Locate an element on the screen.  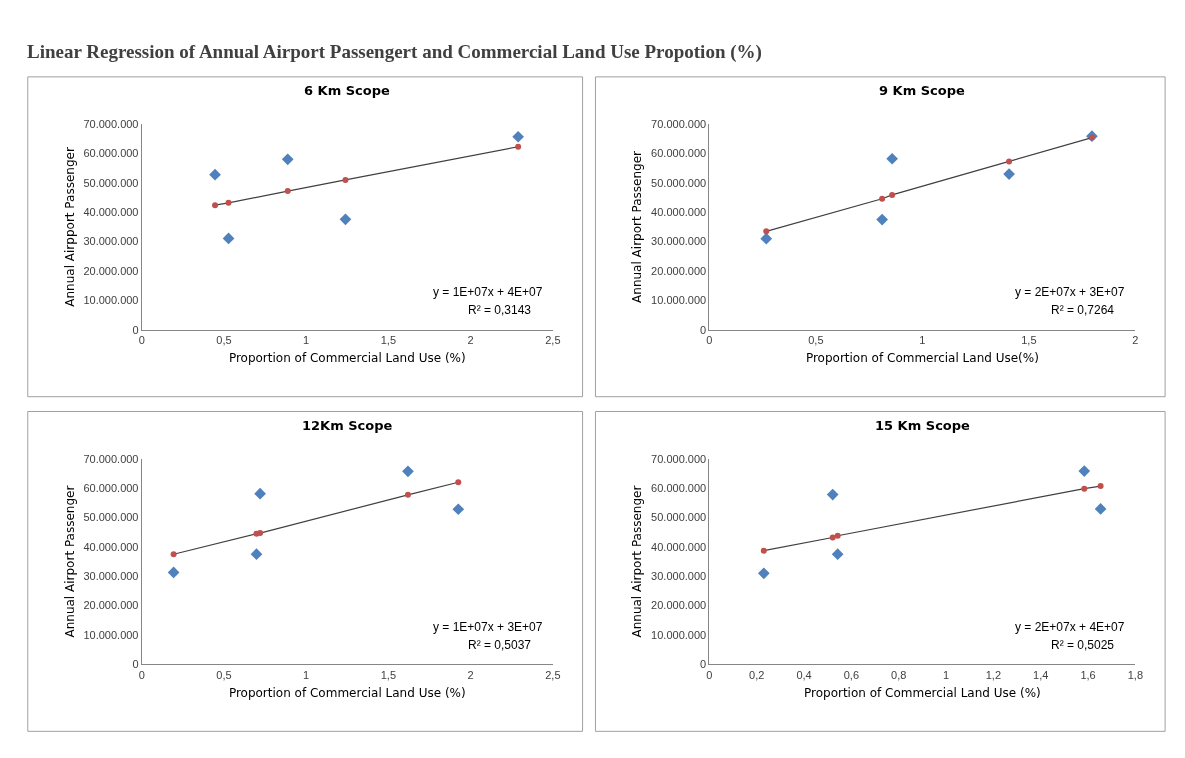
x-tick-label: 1,2 is located at coordinates (993, 674).